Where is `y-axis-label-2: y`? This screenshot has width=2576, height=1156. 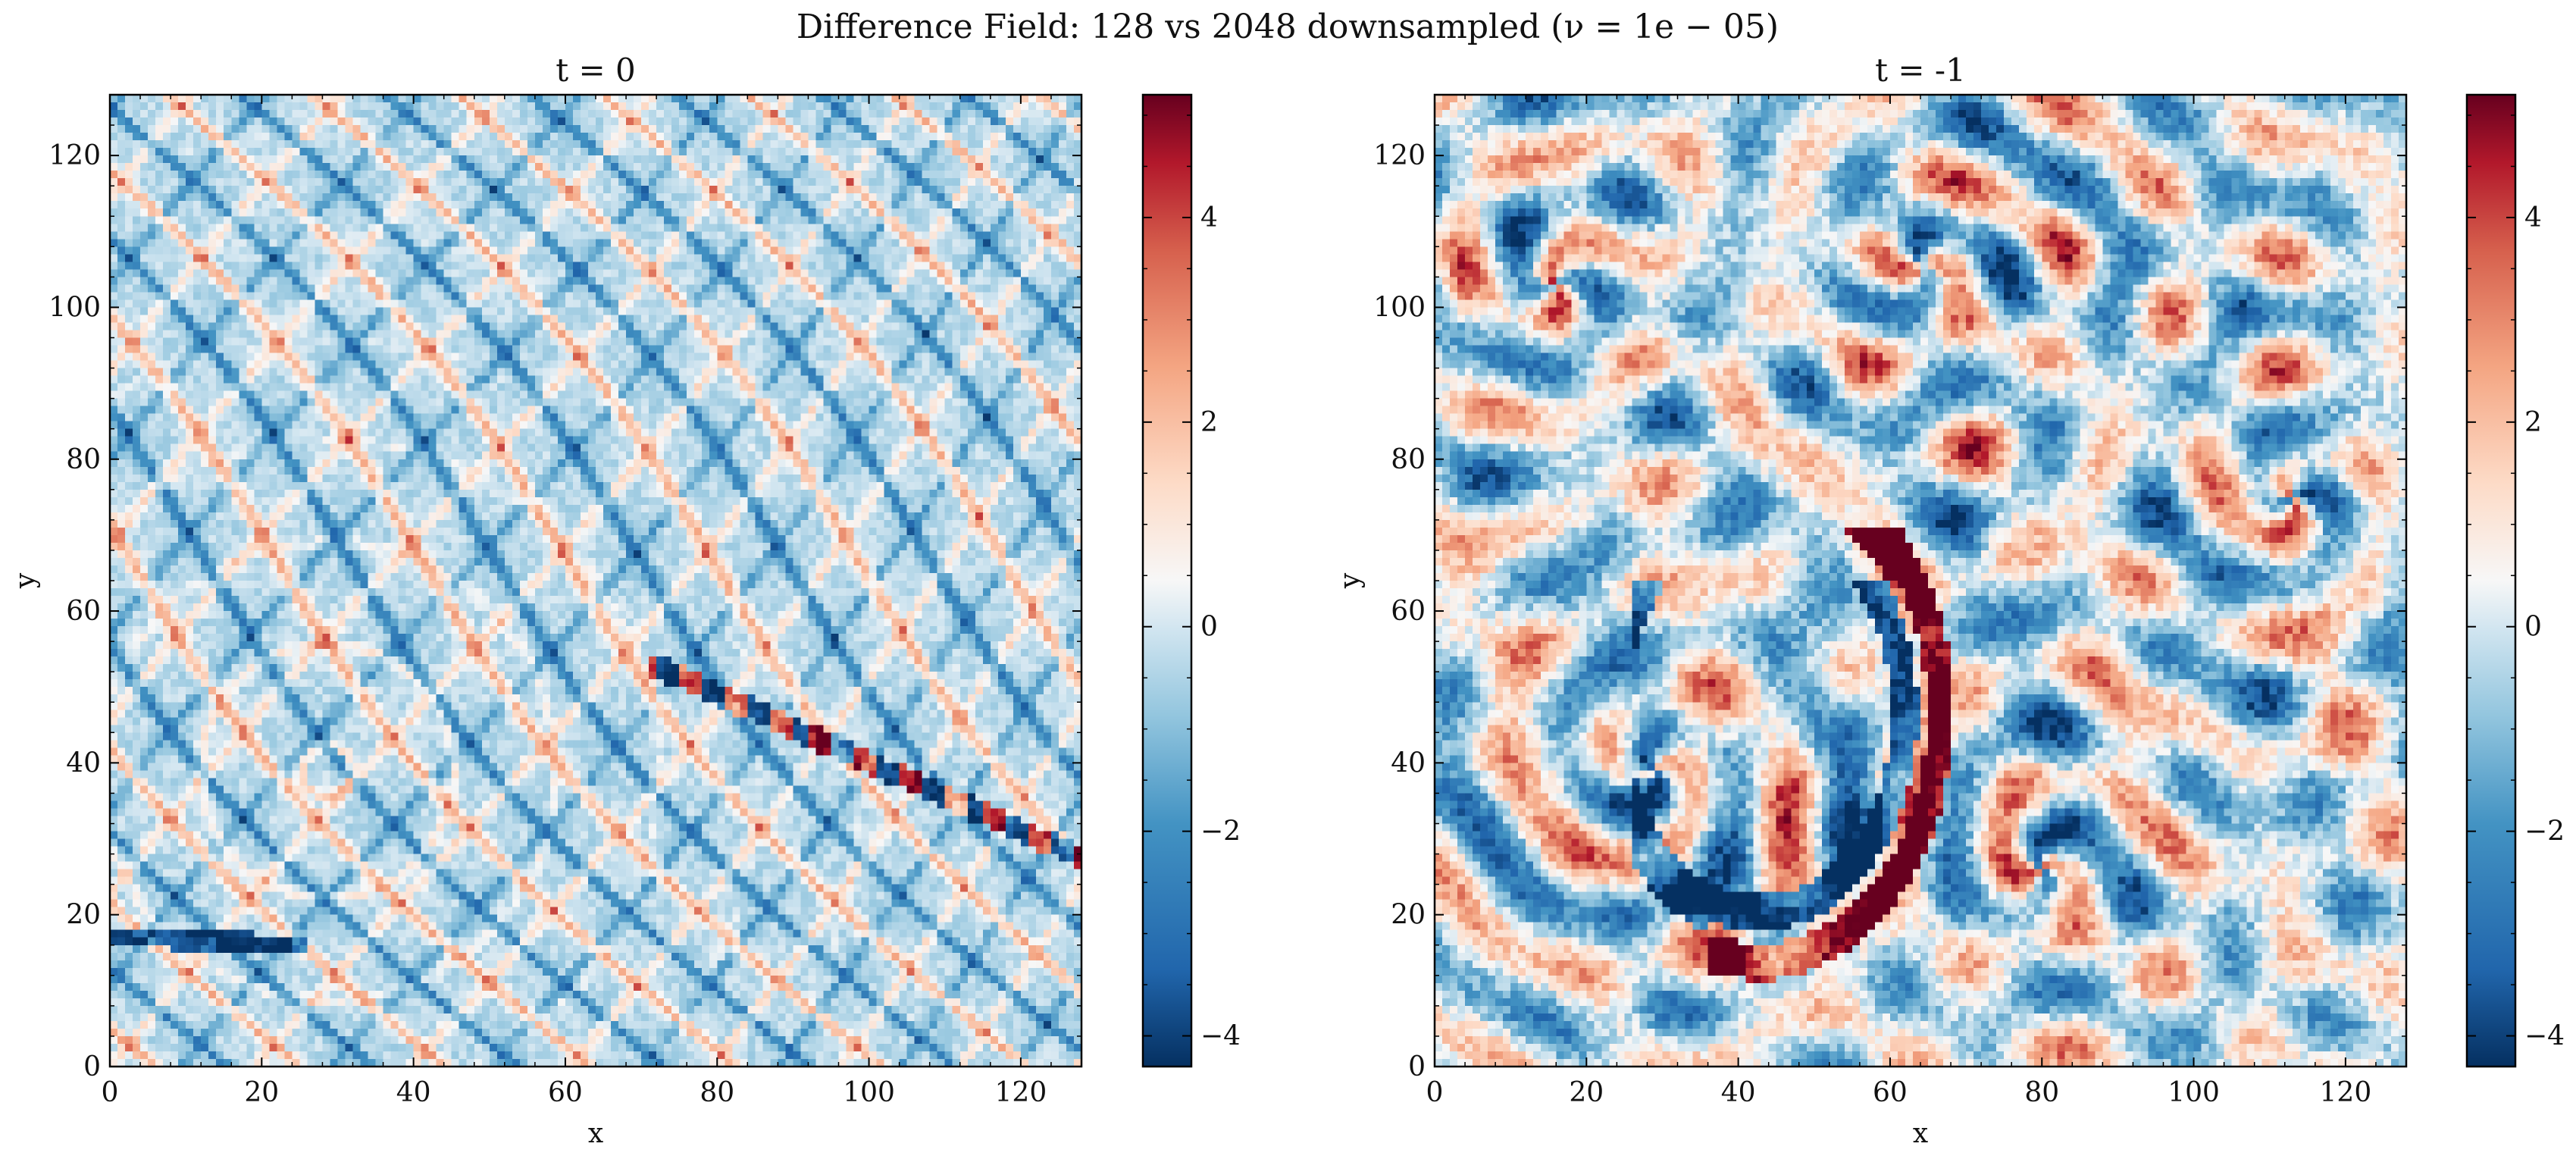
y-axis-label-2: y is located at coordinates (1350, 580).